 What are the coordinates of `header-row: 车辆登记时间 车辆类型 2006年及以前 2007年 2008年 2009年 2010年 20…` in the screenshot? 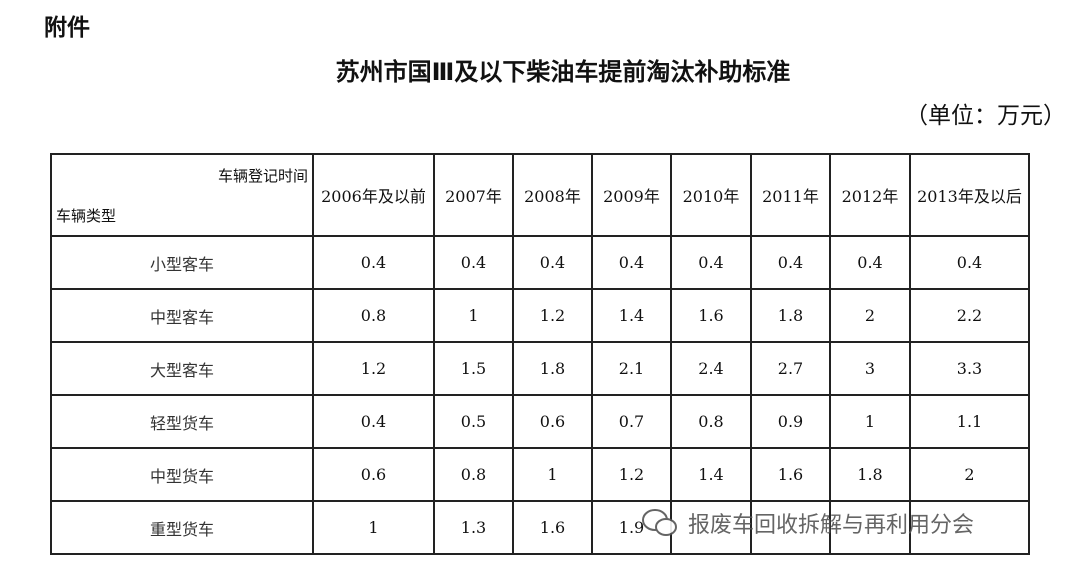 It's located at (540, 195).